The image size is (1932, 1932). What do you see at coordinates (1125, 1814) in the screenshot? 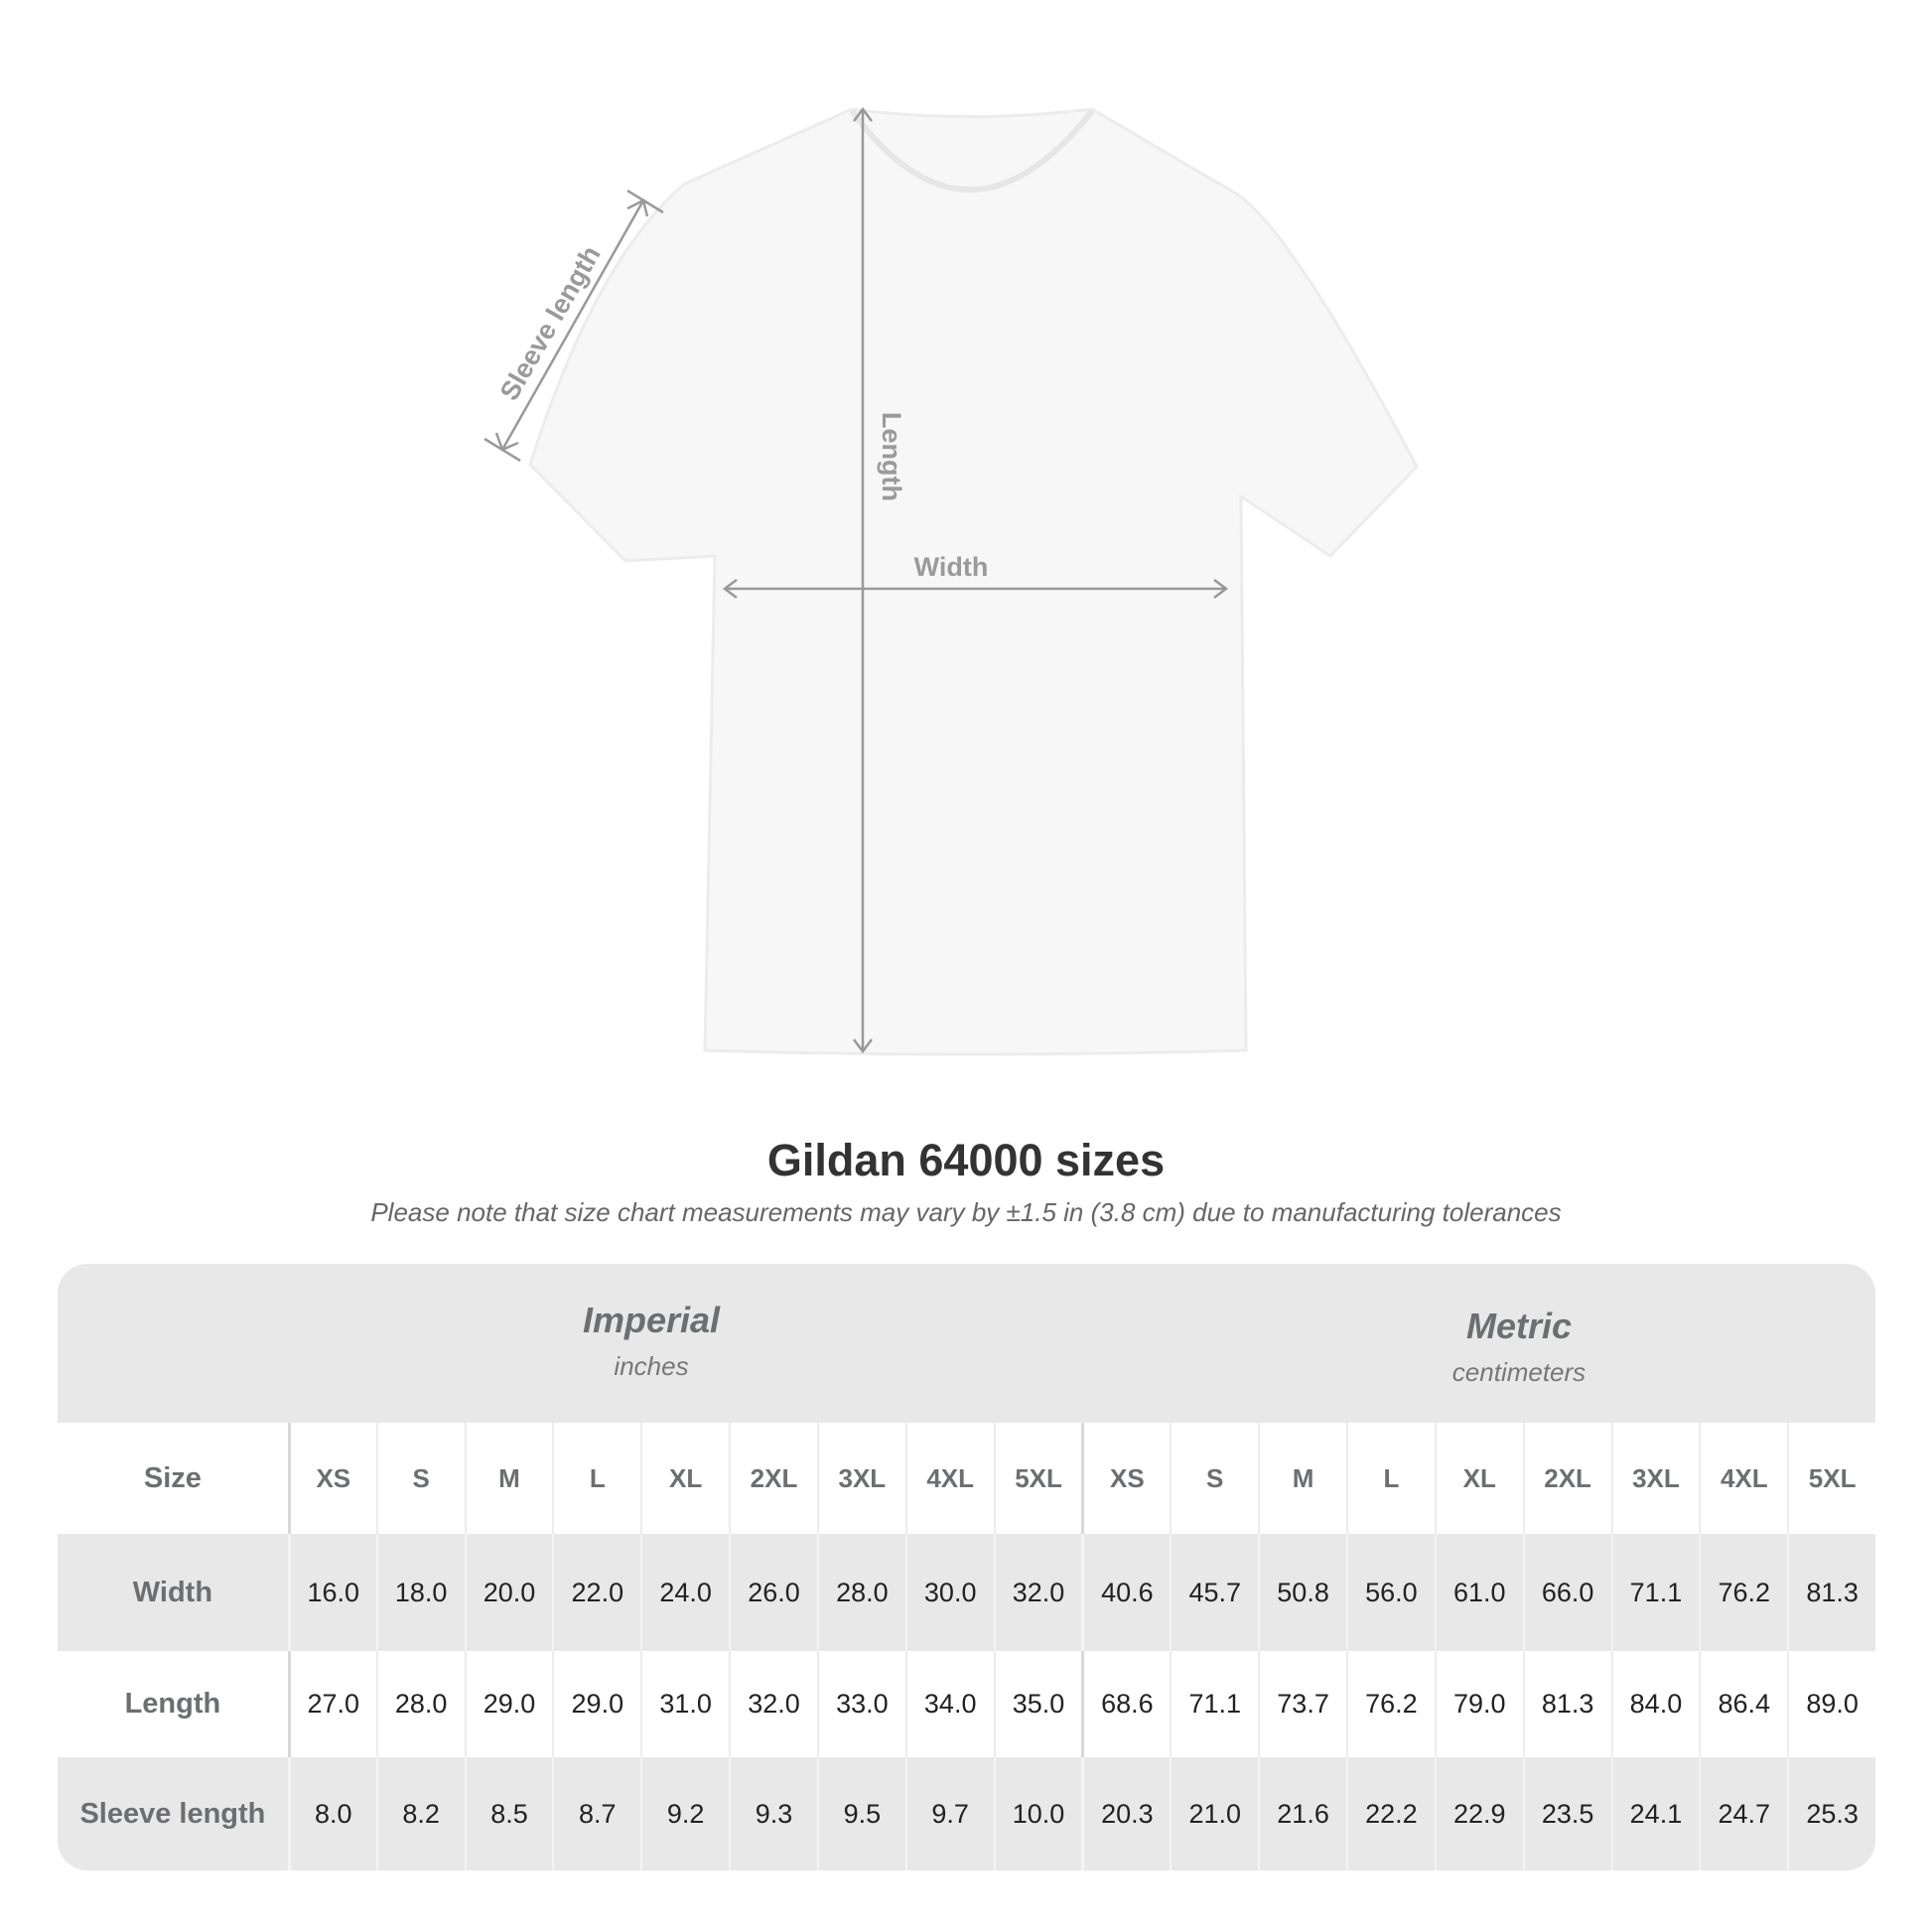
I see `table-cell: 20.3` at bounding box center [1125, 1814].